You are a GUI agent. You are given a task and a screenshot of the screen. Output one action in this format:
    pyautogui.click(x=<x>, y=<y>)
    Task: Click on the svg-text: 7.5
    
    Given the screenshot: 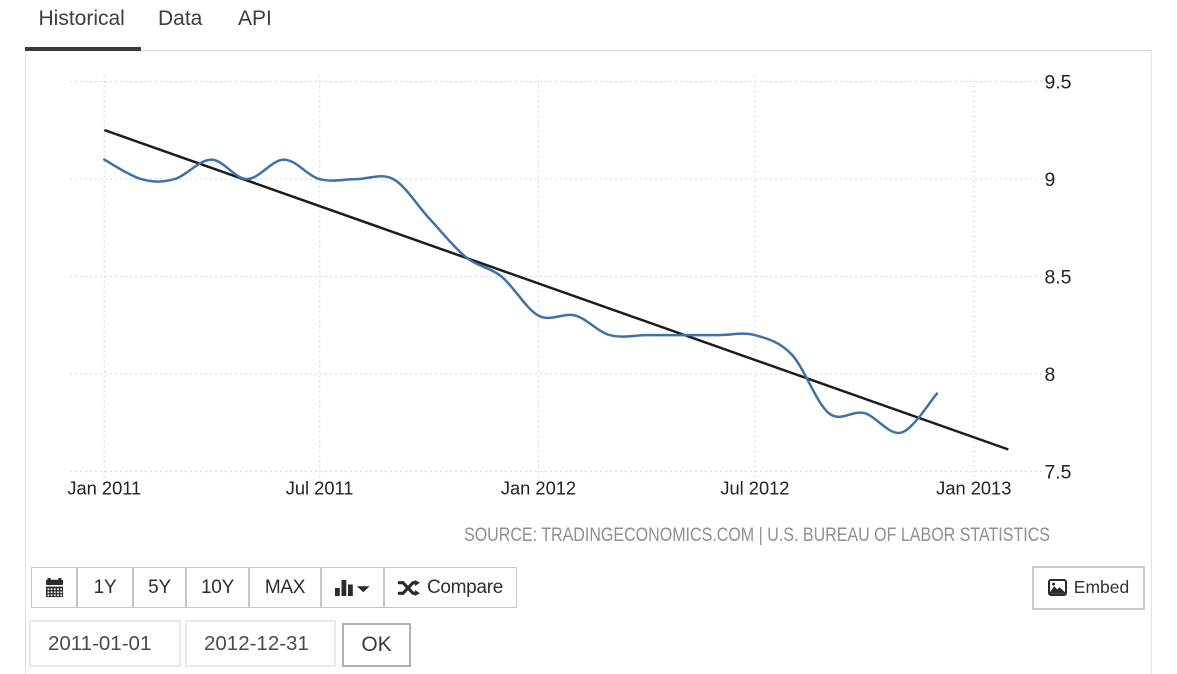 What is the action you would take?
    pyautogui.click(x=1058, y=473)
    